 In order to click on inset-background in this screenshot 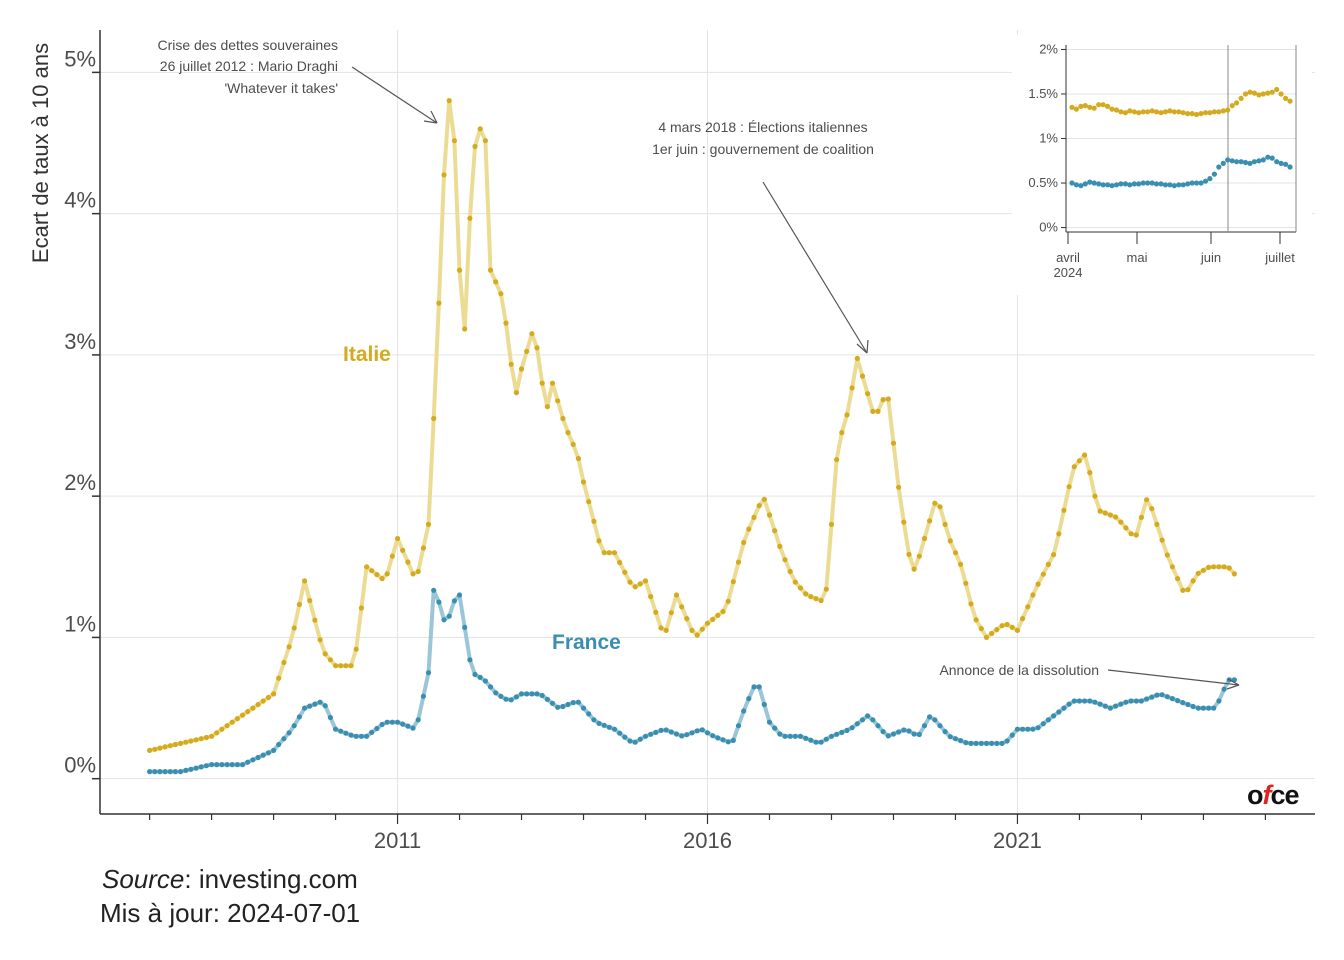, I will do `click(1162, 165)`.